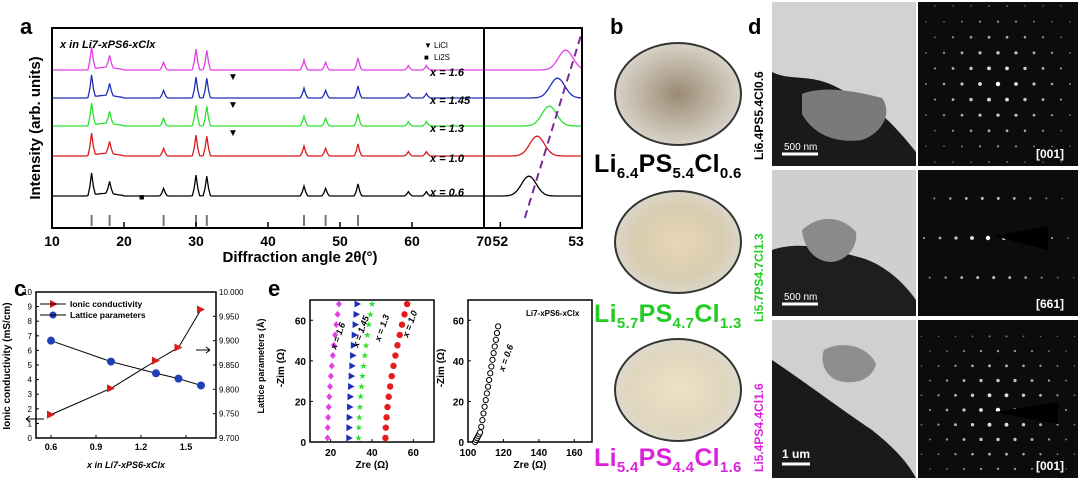 The height and width of the screenshot is (480, 1080). I want to click on e-x-tick: 120, so click(503, 453).